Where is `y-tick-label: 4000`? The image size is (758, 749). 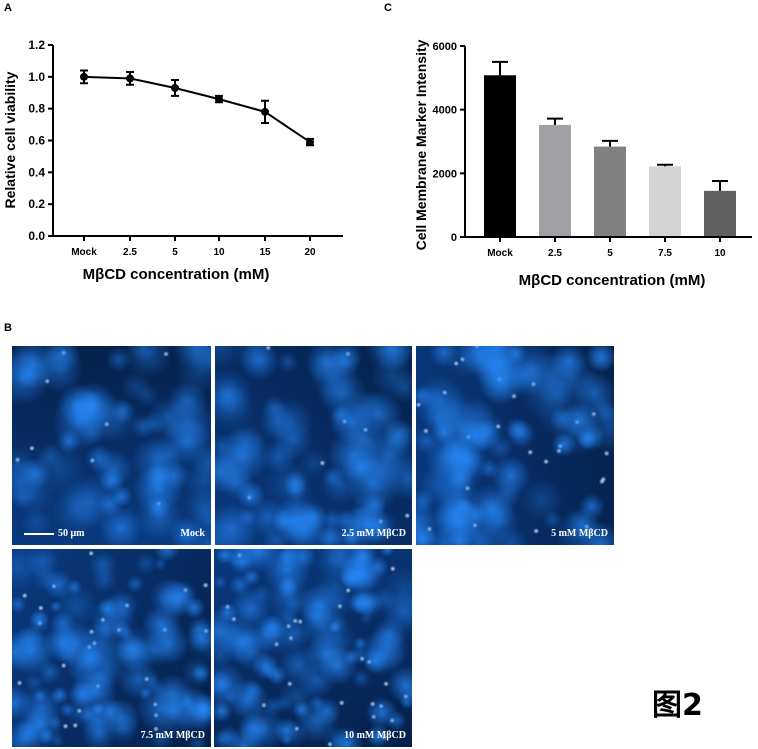
y-tick-label: 4000 is located at coordinates (445, 111).